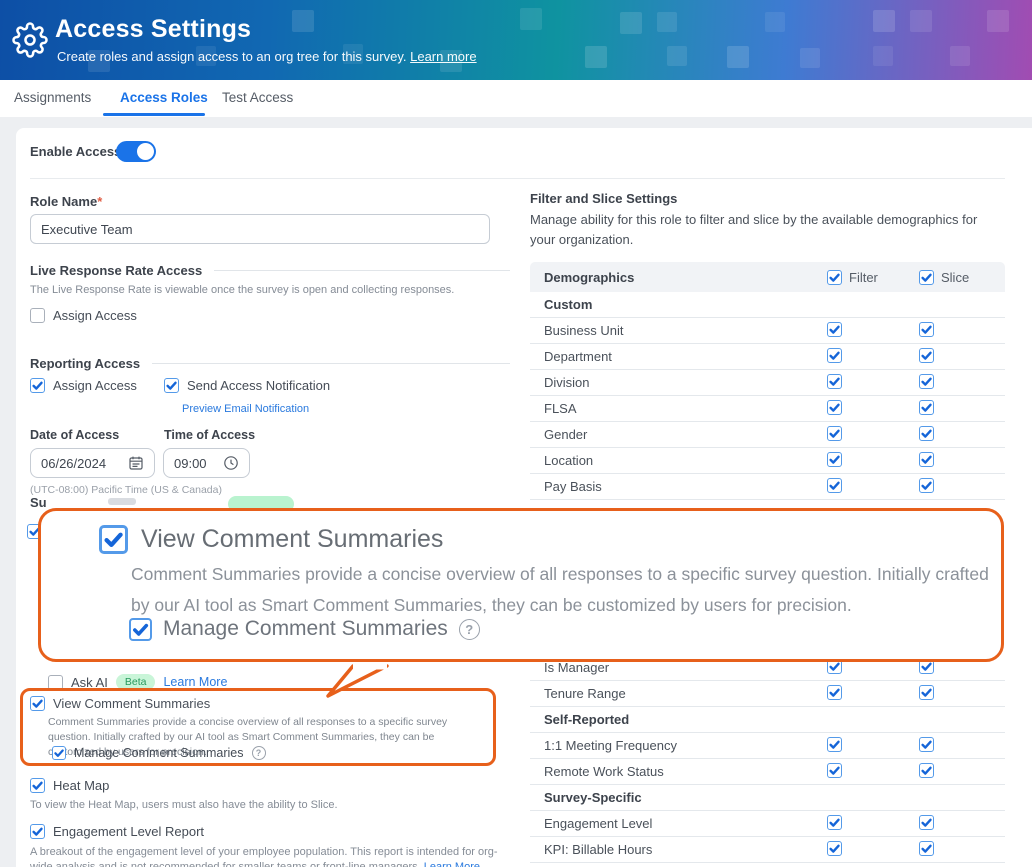 The height and width of the screenshot is (867, 1032). I want to click on obscured-section-heading: Su, so click(38, 502).